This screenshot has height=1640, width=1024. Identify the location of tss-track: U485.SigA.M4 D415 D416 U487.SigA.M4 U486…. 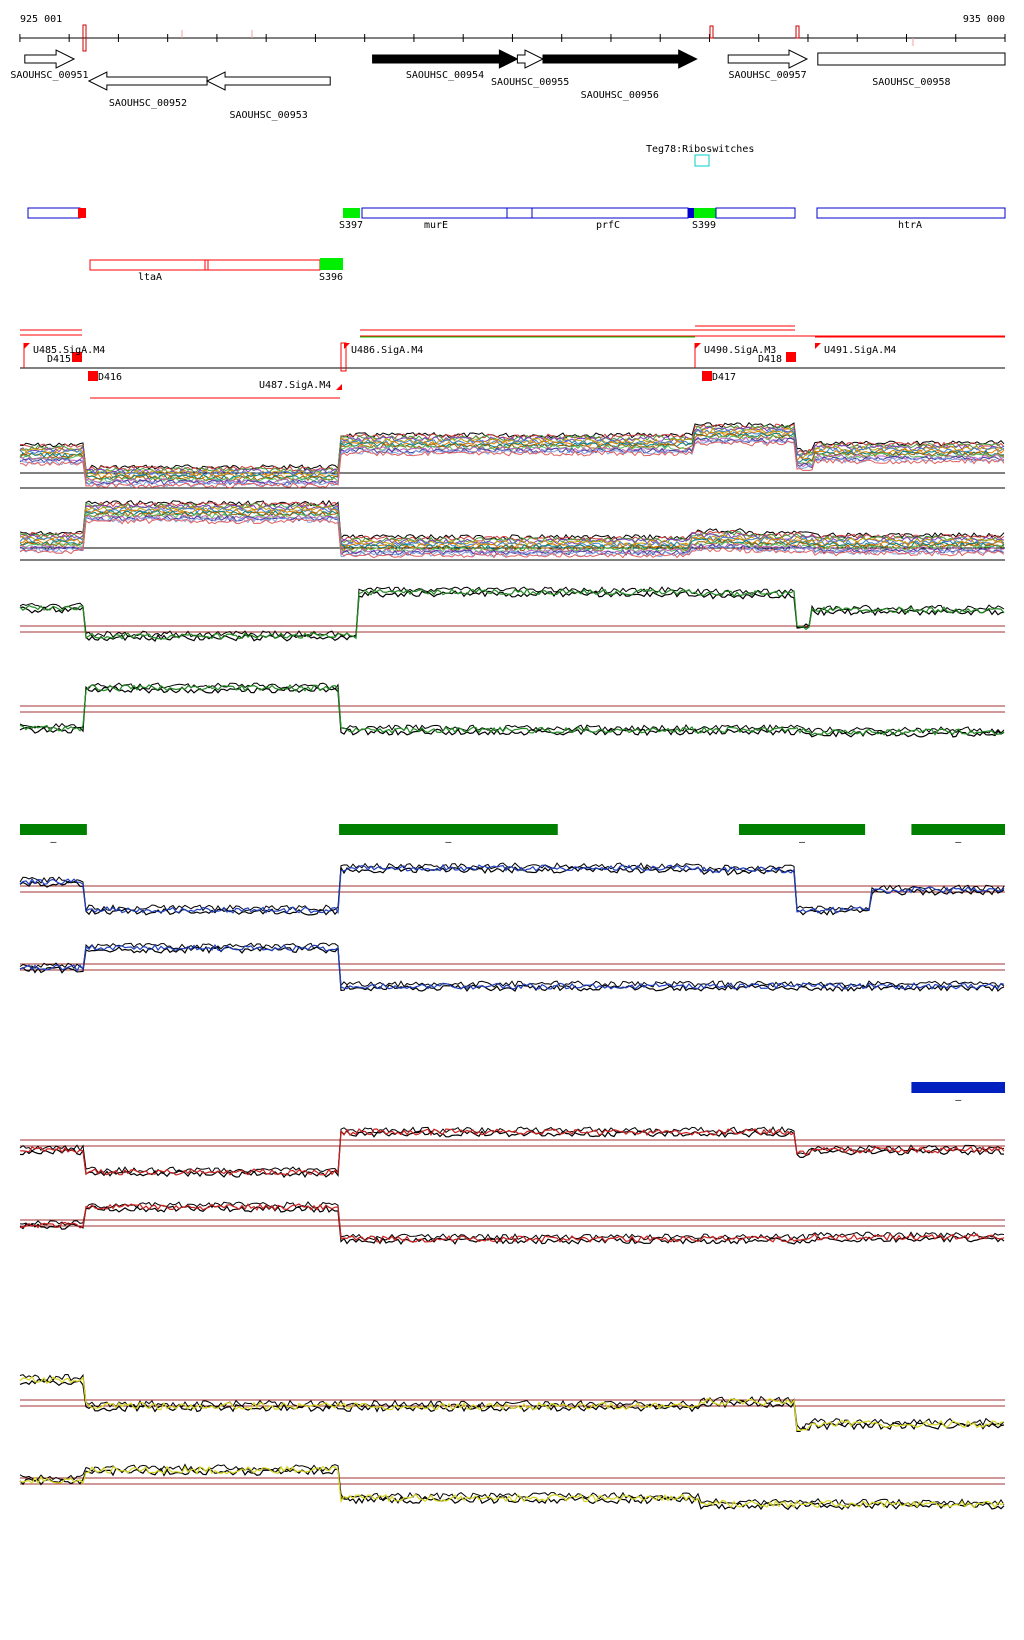
(512, 362).